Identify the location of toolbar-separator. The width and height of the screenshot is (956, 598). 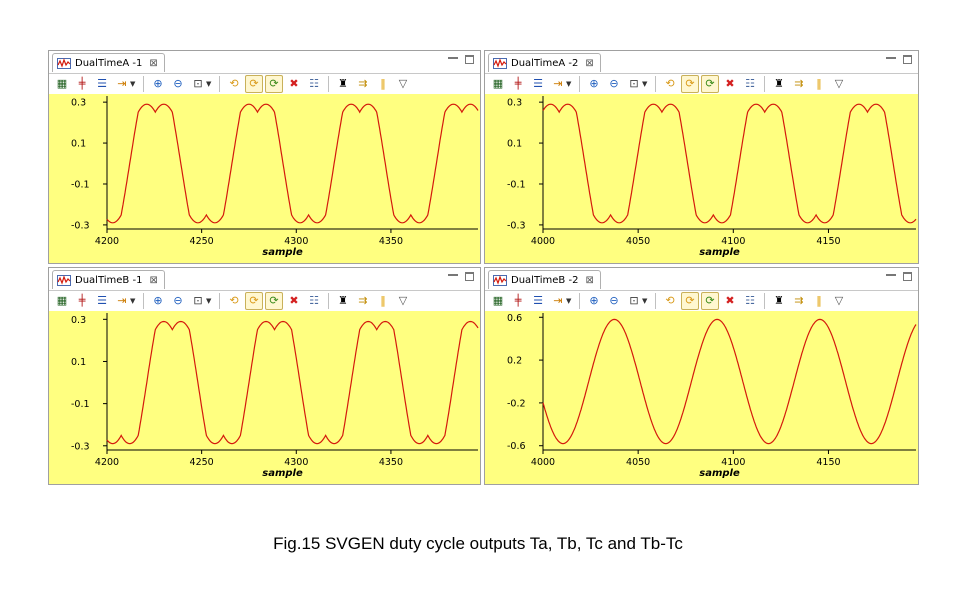
(579, 300).